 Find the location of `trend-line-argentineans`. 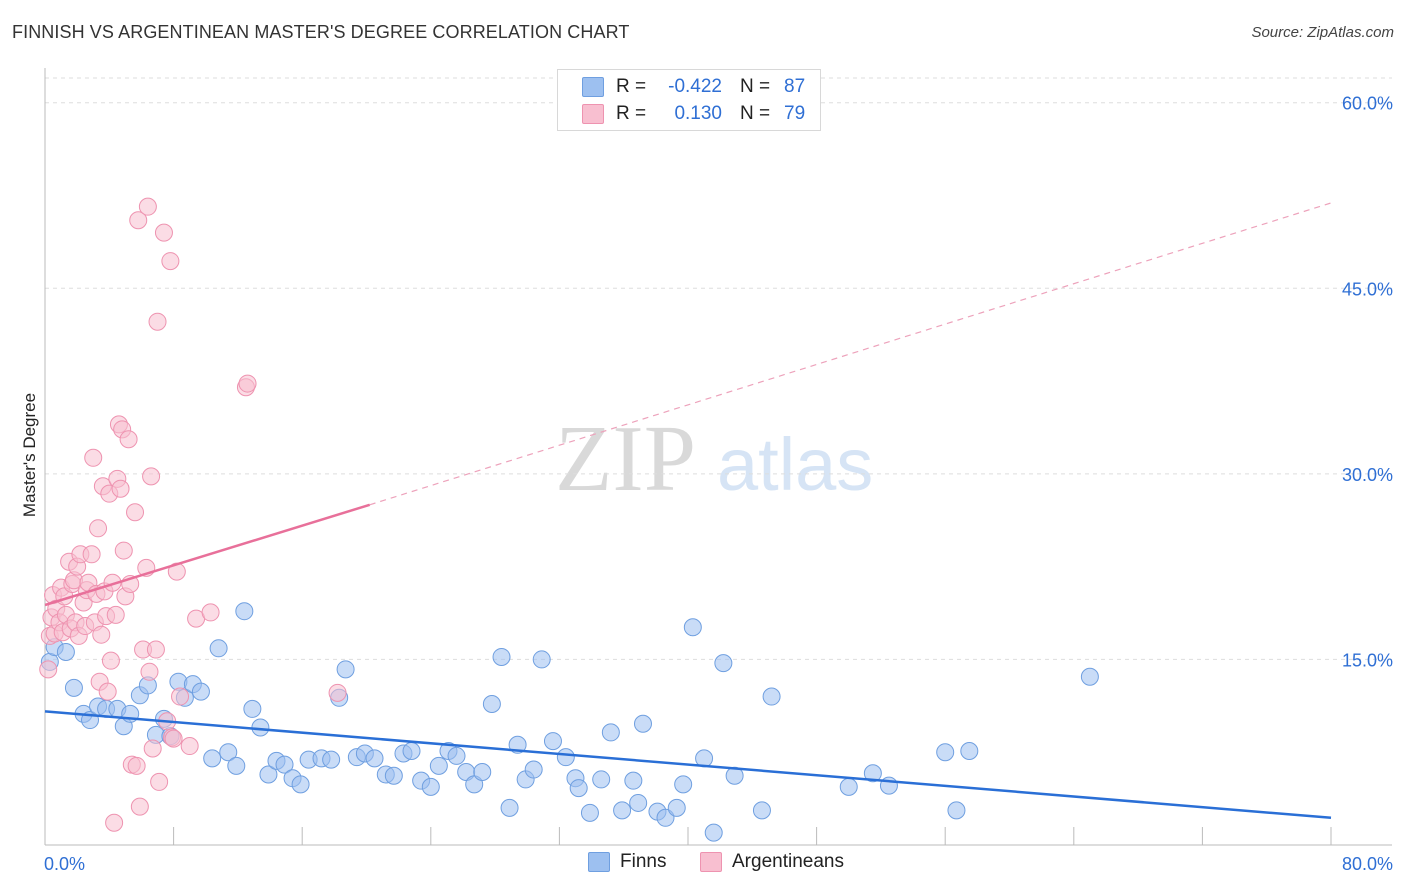

trend-line-argentineans is located at coordinates (207, 555).